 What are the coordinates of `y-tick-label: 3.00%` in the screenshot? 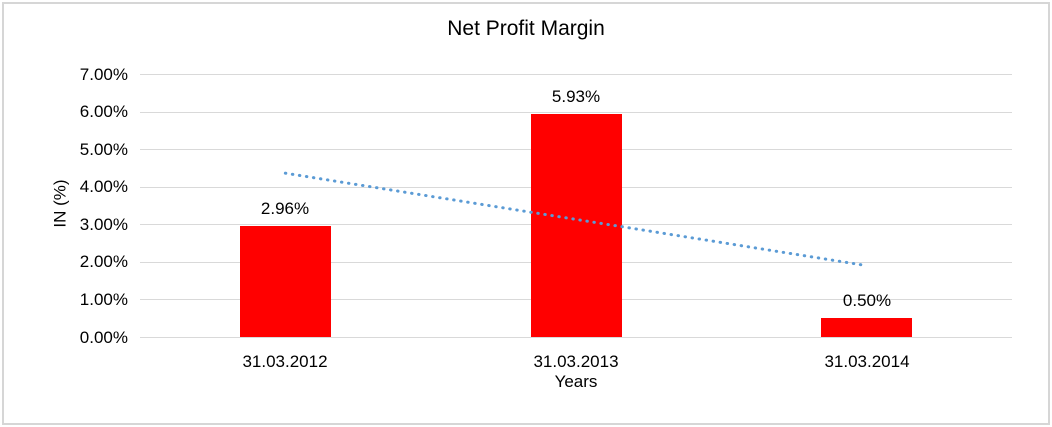 It's located at (103, 224).